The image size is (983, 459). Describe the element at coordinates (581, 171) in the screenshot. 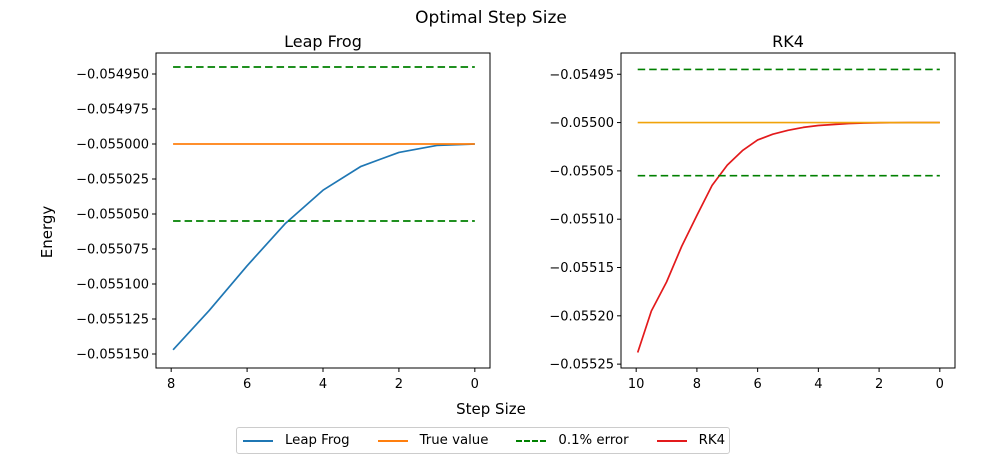

I see `rk4-y-tick-label-2: −0.05505` at that location.